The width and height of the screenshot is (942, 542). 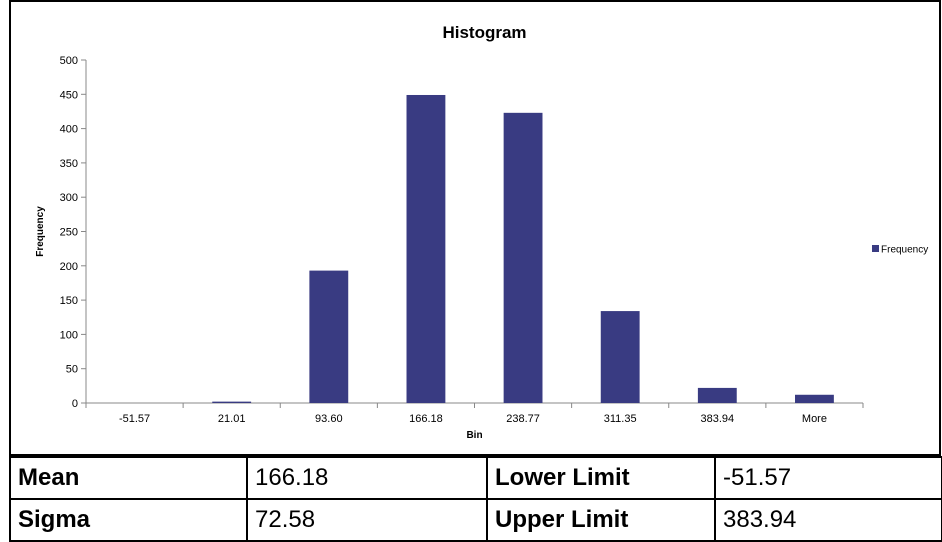 I want to click on x-axis-title: Bin, so click(x=474, y=435).